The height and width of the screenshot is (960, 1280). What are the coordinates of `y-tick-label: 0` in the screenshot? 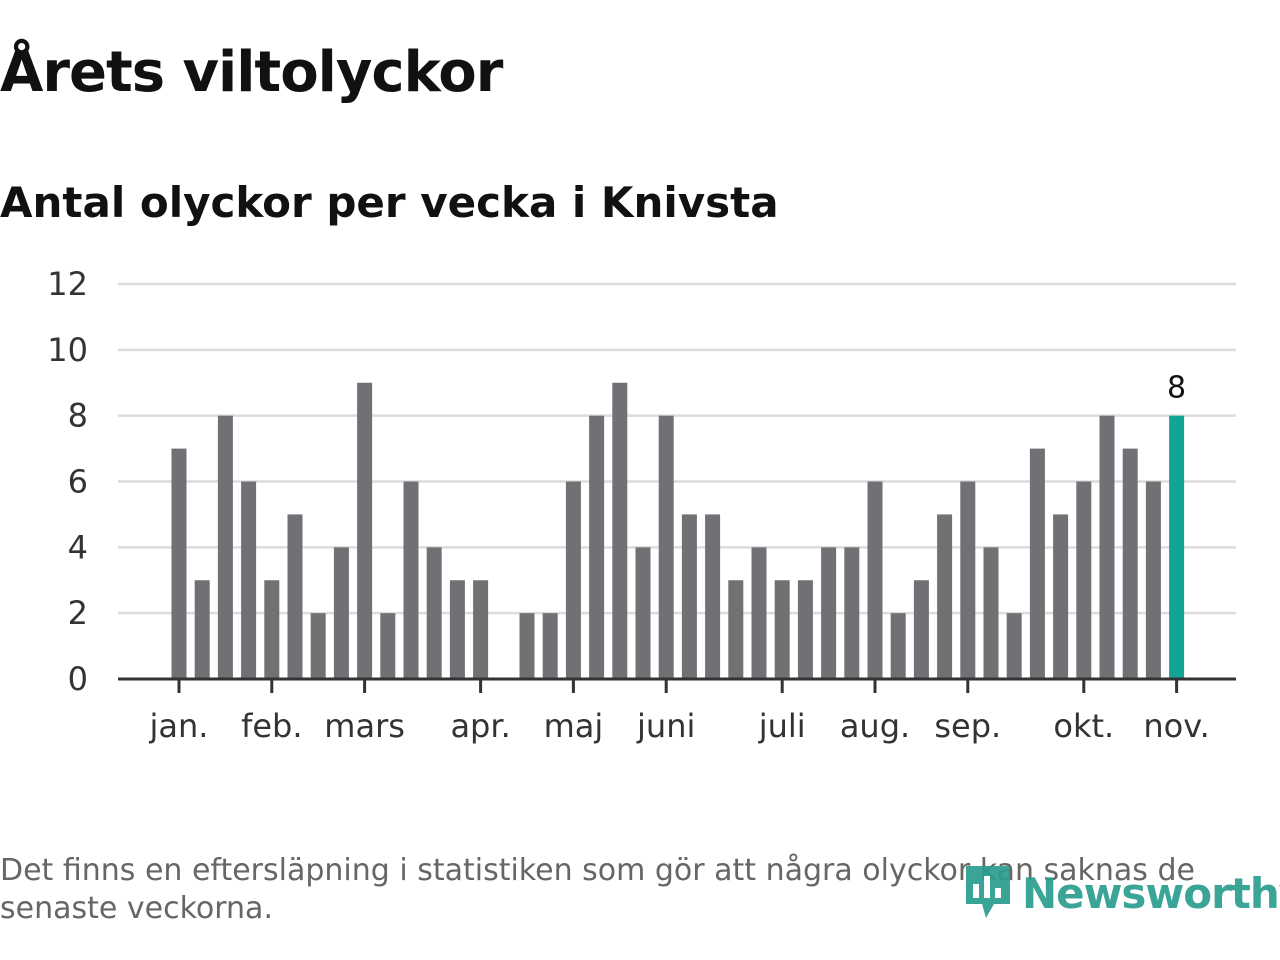 It's located at (78, 679).